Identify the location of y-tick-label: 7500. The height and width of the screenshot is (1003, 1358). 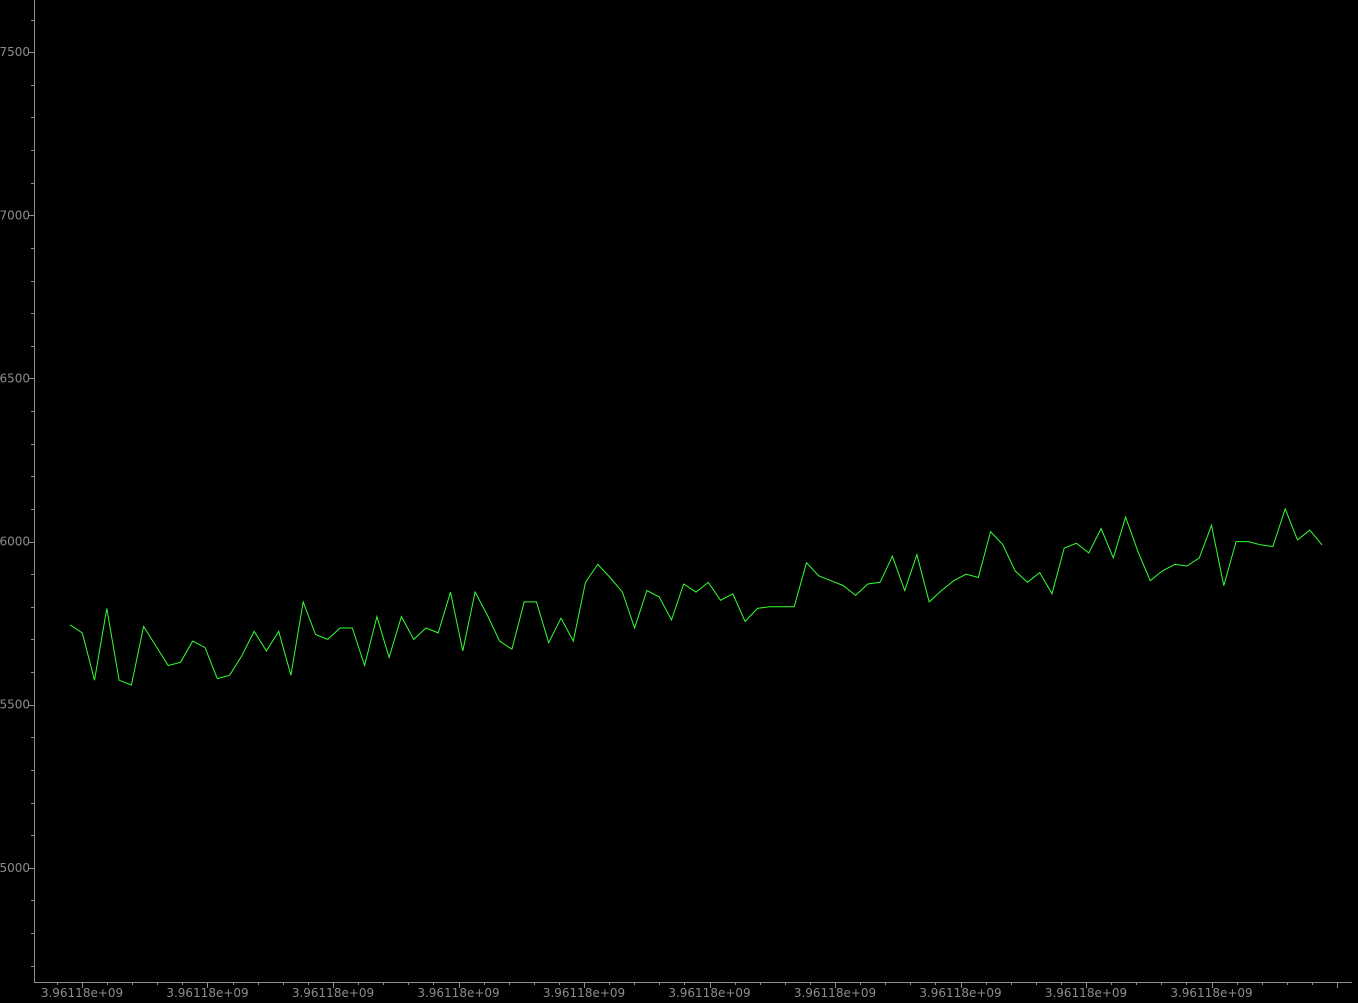
(15, 52).